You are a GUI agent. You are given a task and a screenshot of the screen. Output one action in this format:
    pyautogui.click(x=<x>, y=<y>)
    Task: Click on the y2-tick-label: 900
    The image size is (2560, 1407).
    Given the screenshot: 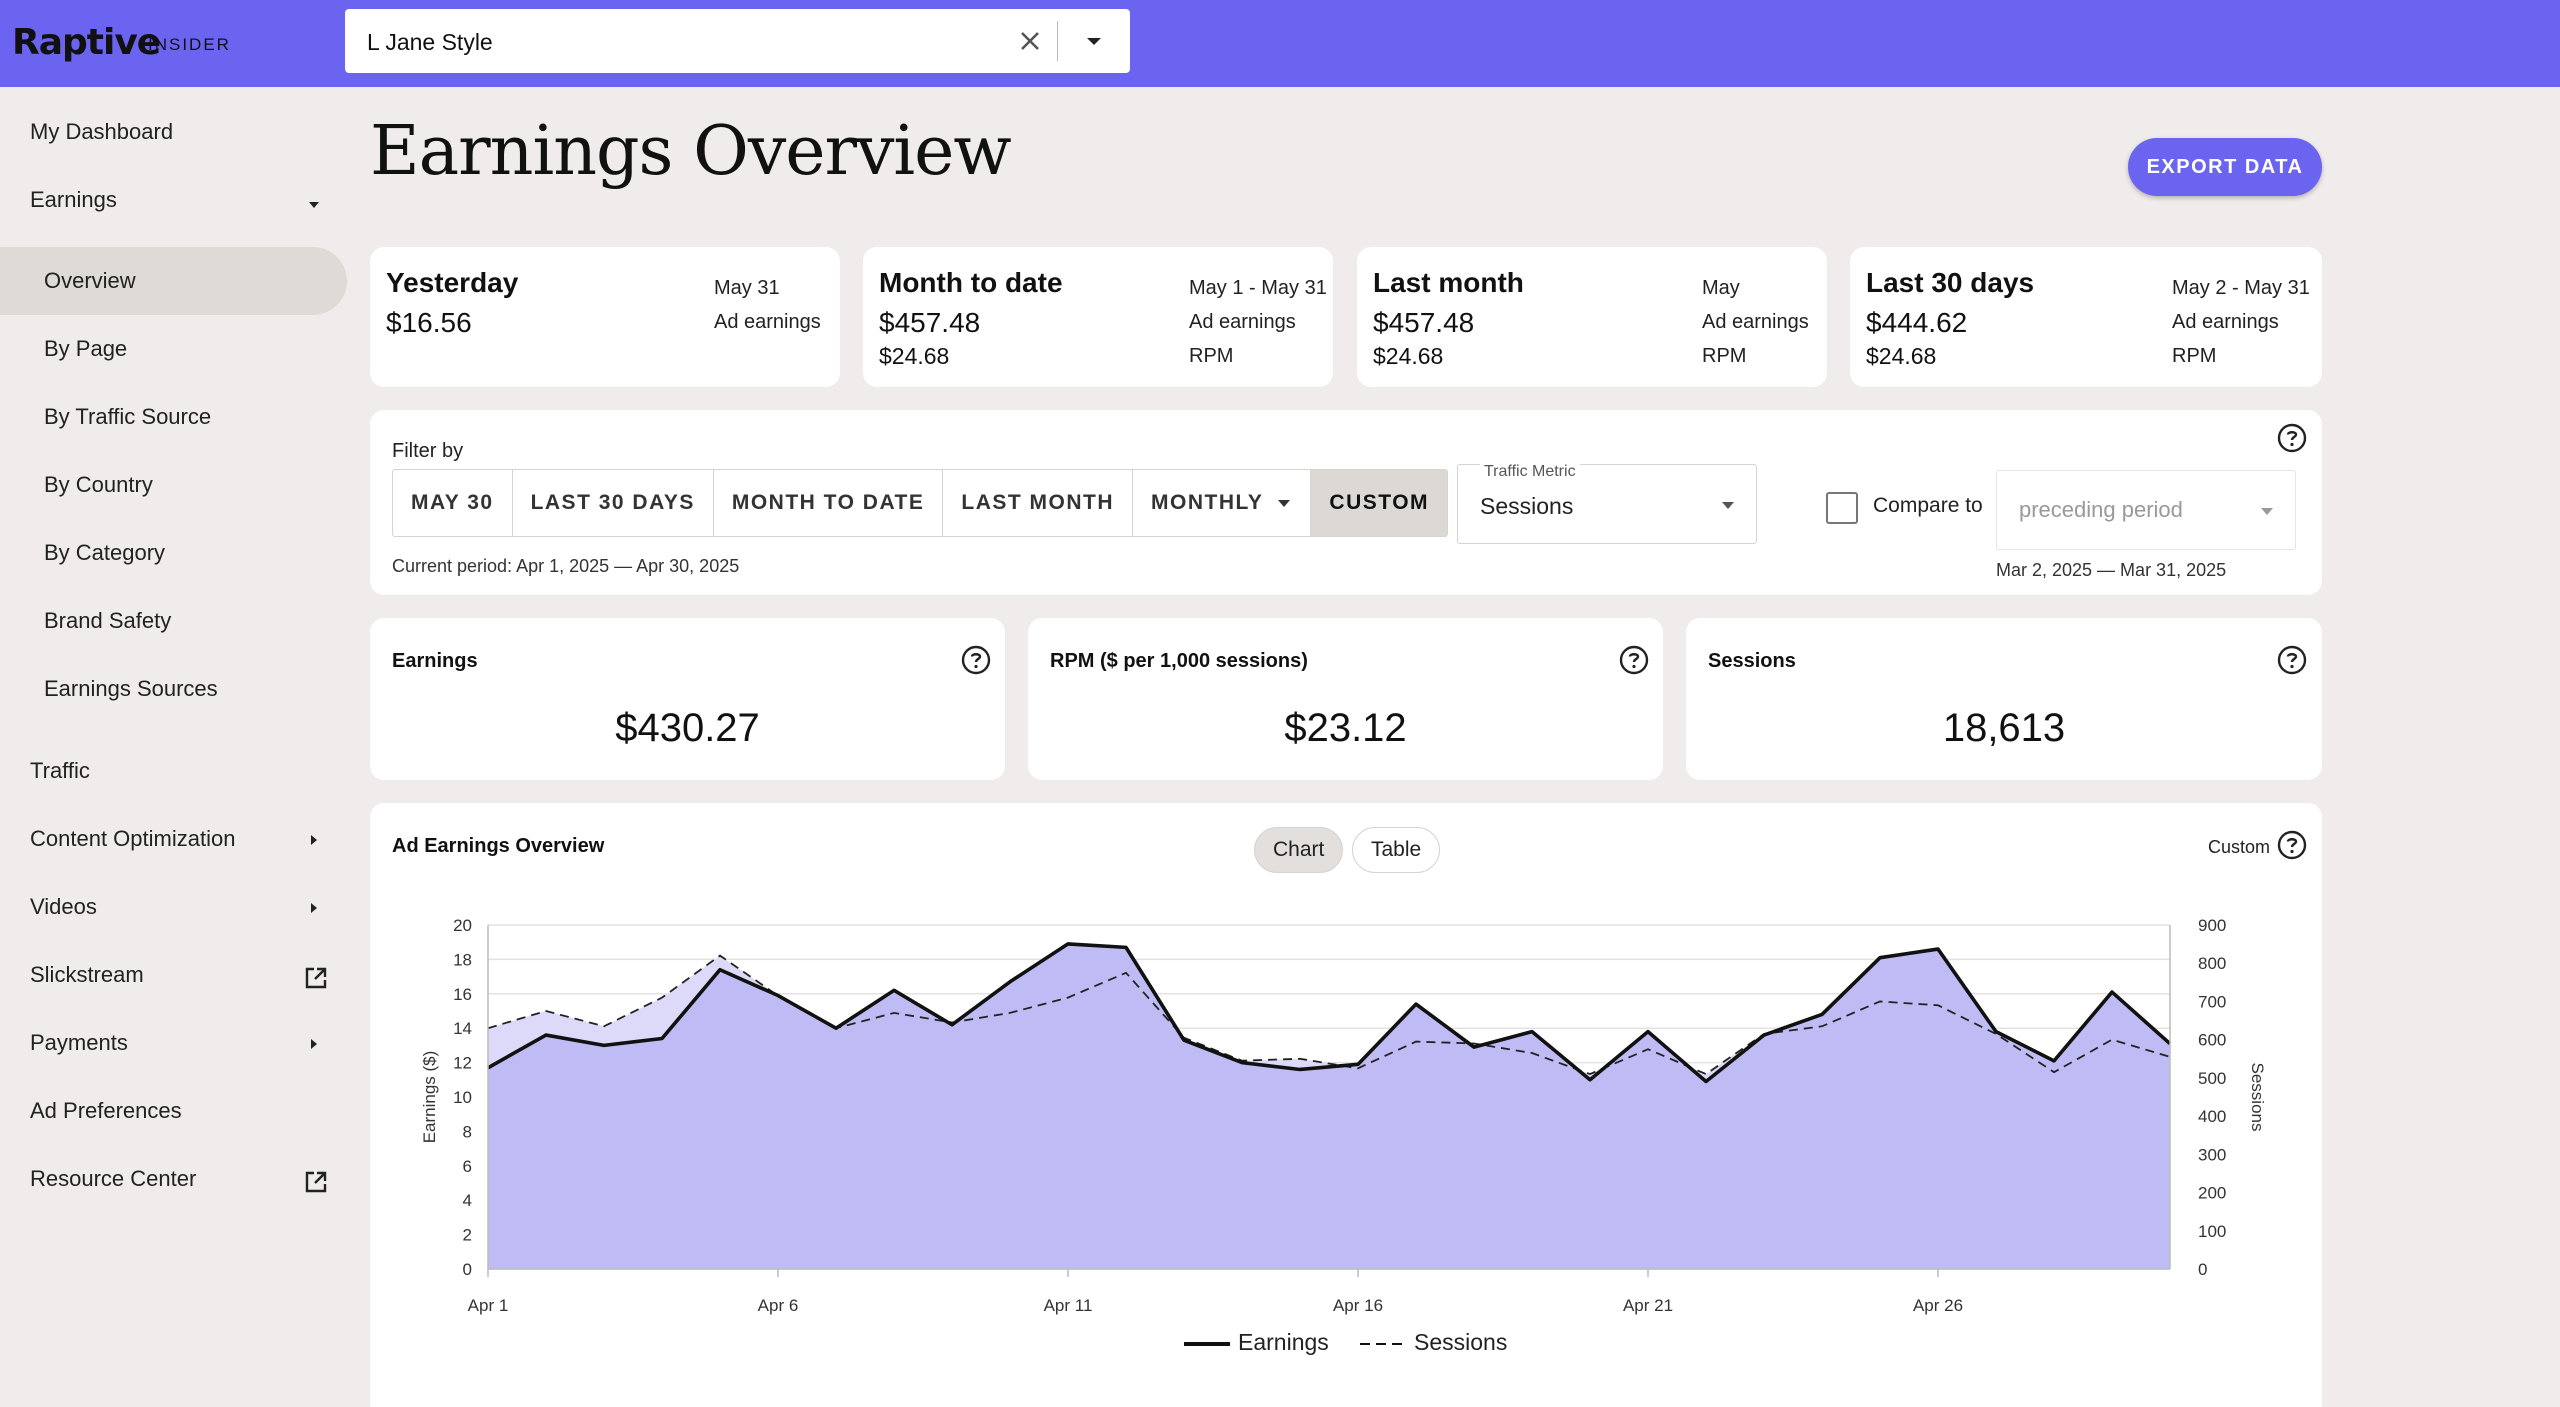 What is the action you would take?
    pyautogui.click(x=2212, y=925)
    